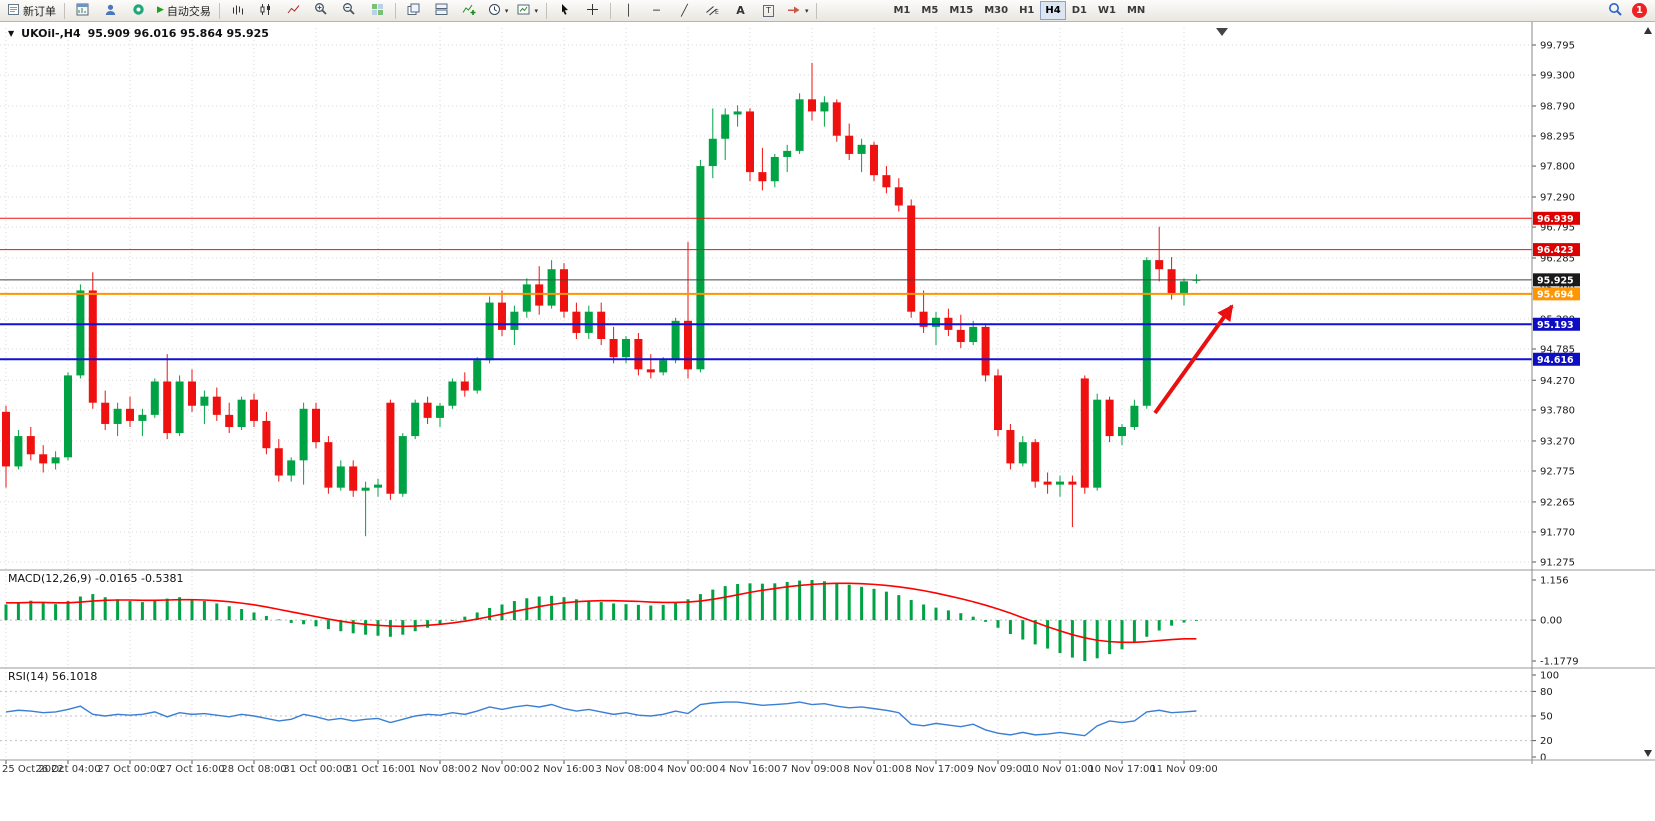 This screenshot has width=1655, height=821. Describe the element at coordinates (1053, 10) in the screenshot. I see `timeframe-h4: H4` at that location.